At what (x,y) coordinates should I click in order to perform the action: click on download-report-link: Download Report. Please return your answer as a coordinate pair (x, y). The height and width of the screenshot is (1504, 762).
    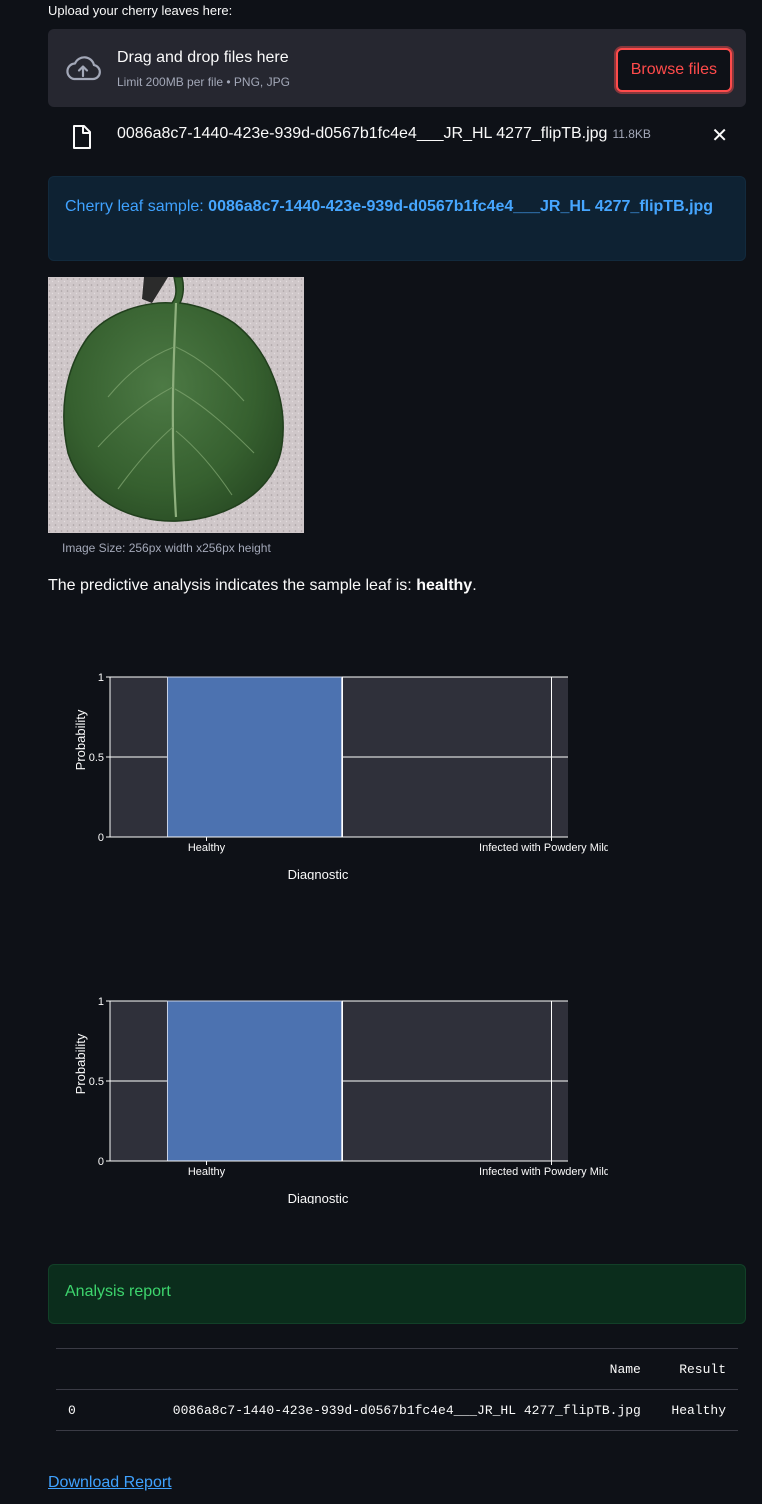
    Looking at the image, I should click on (110, 1482).